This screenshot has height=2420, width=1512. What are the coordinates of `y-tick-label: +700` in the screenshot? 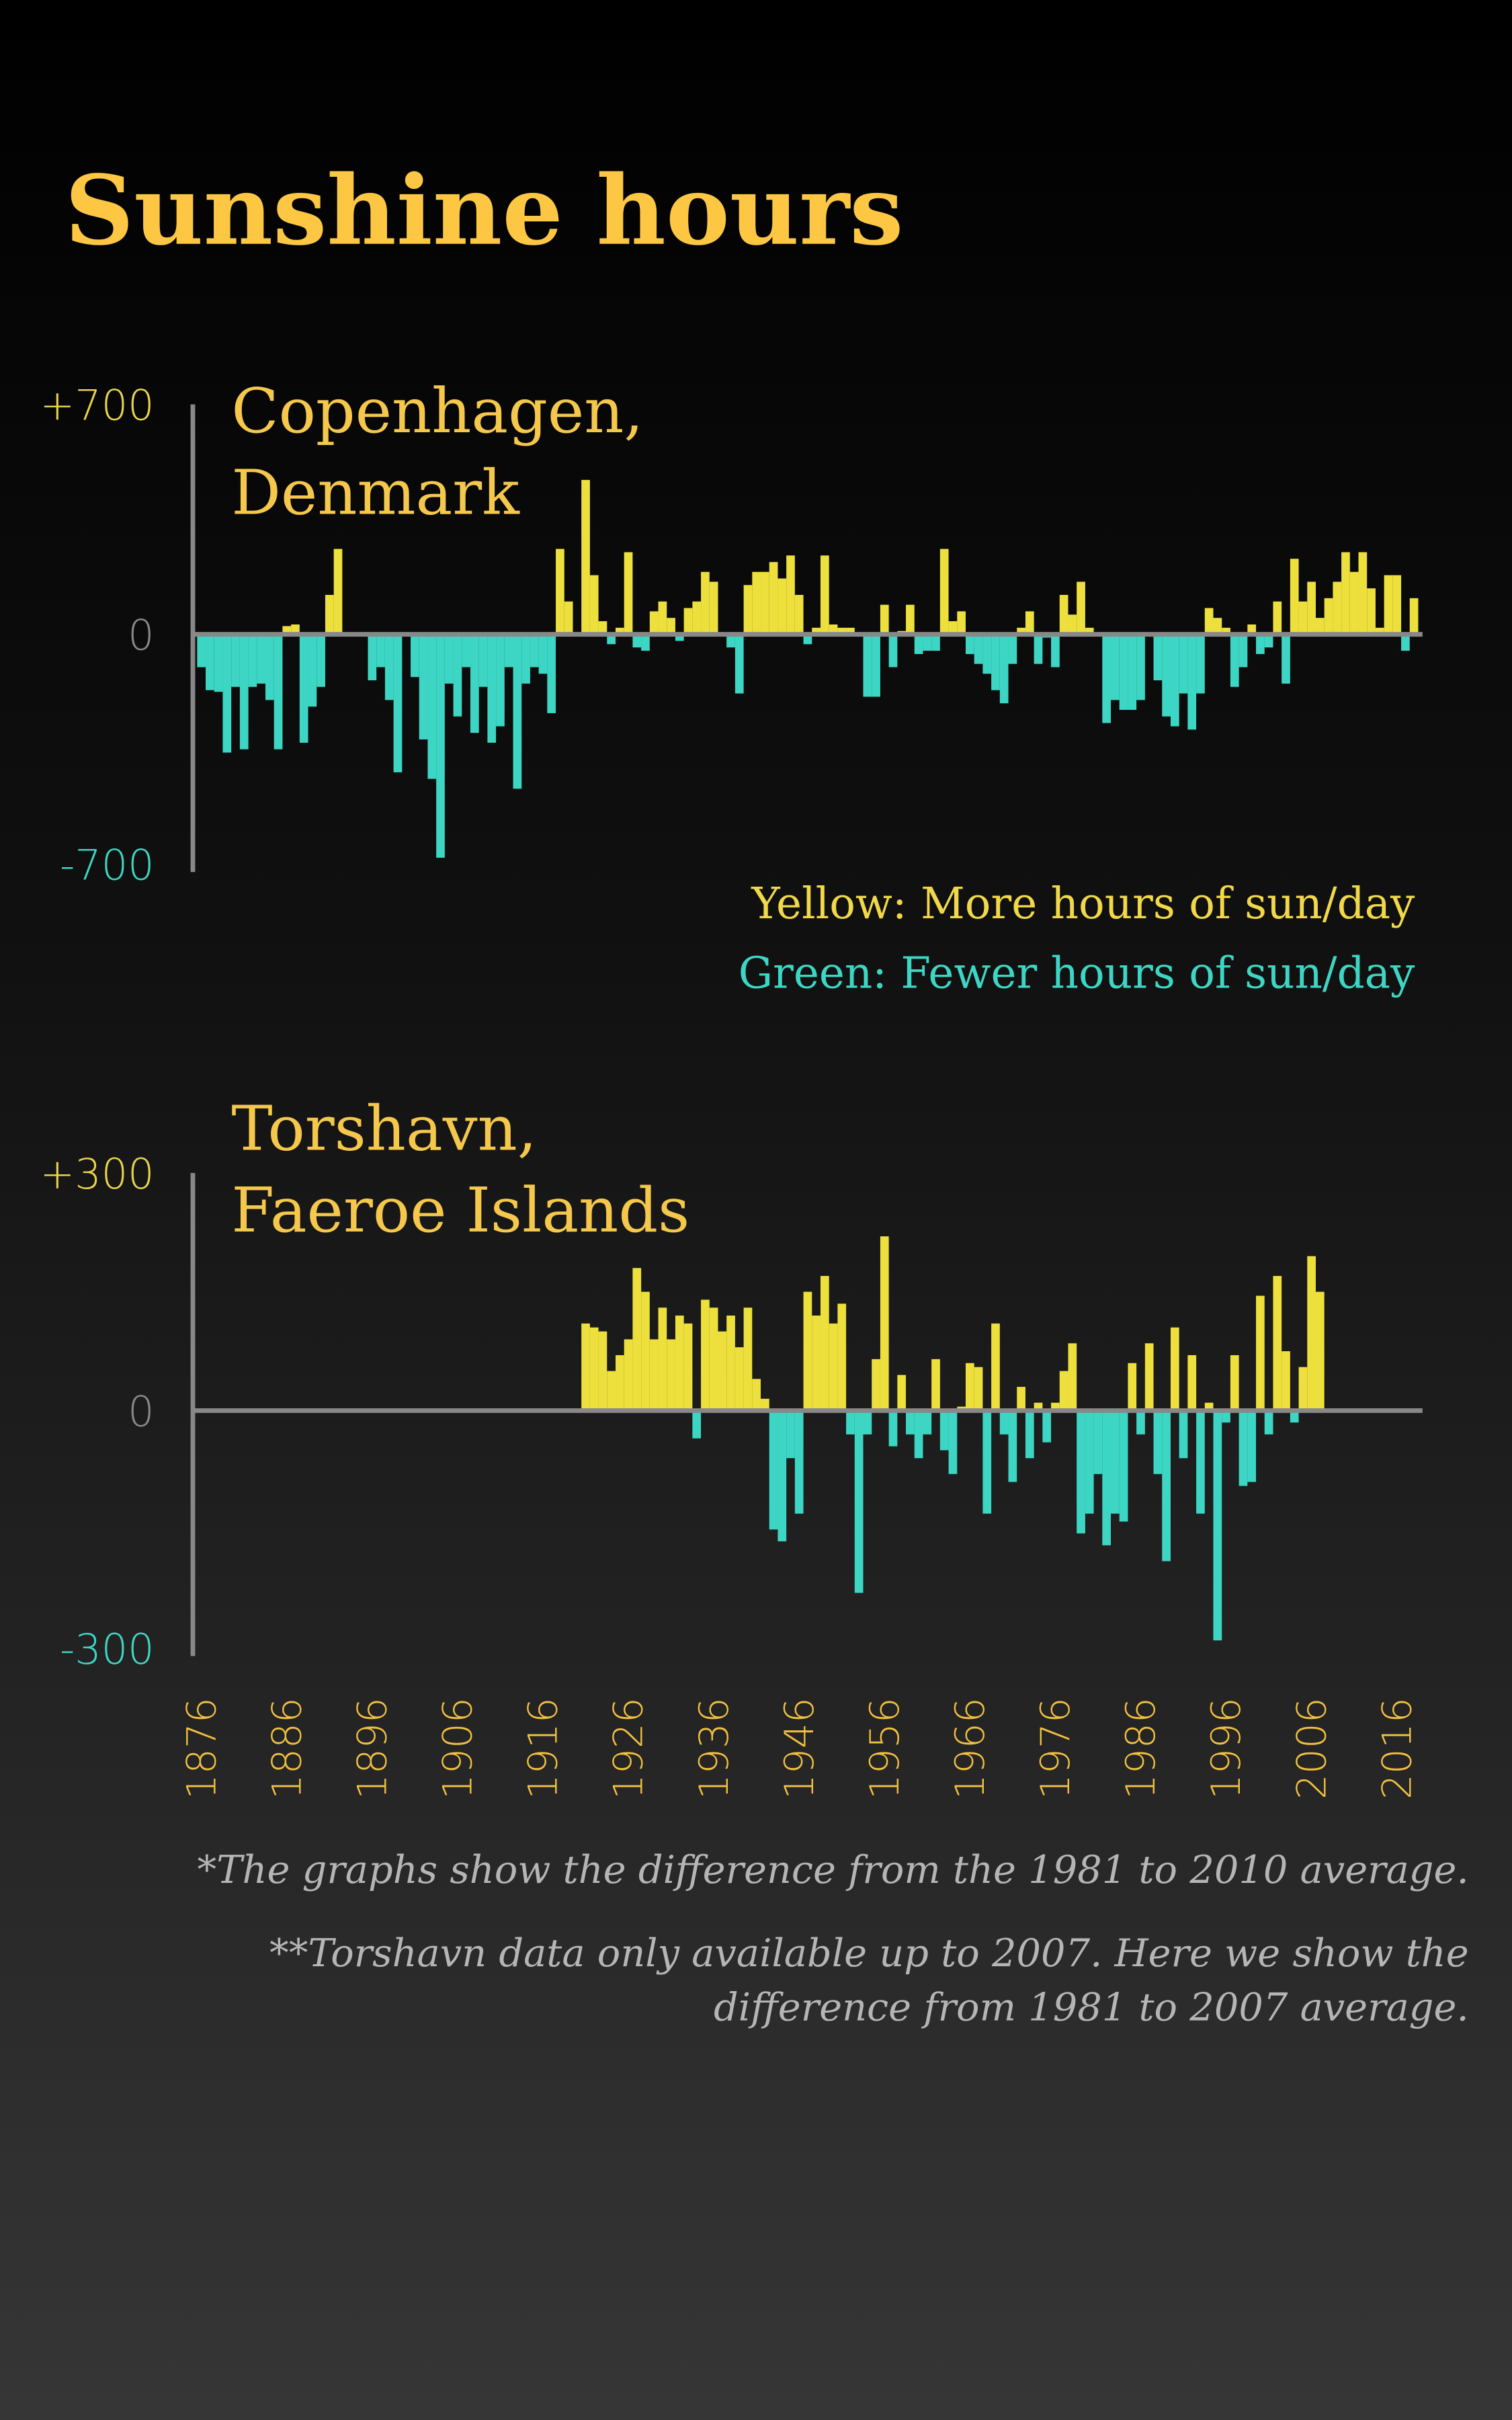 It's located at (97, 405).